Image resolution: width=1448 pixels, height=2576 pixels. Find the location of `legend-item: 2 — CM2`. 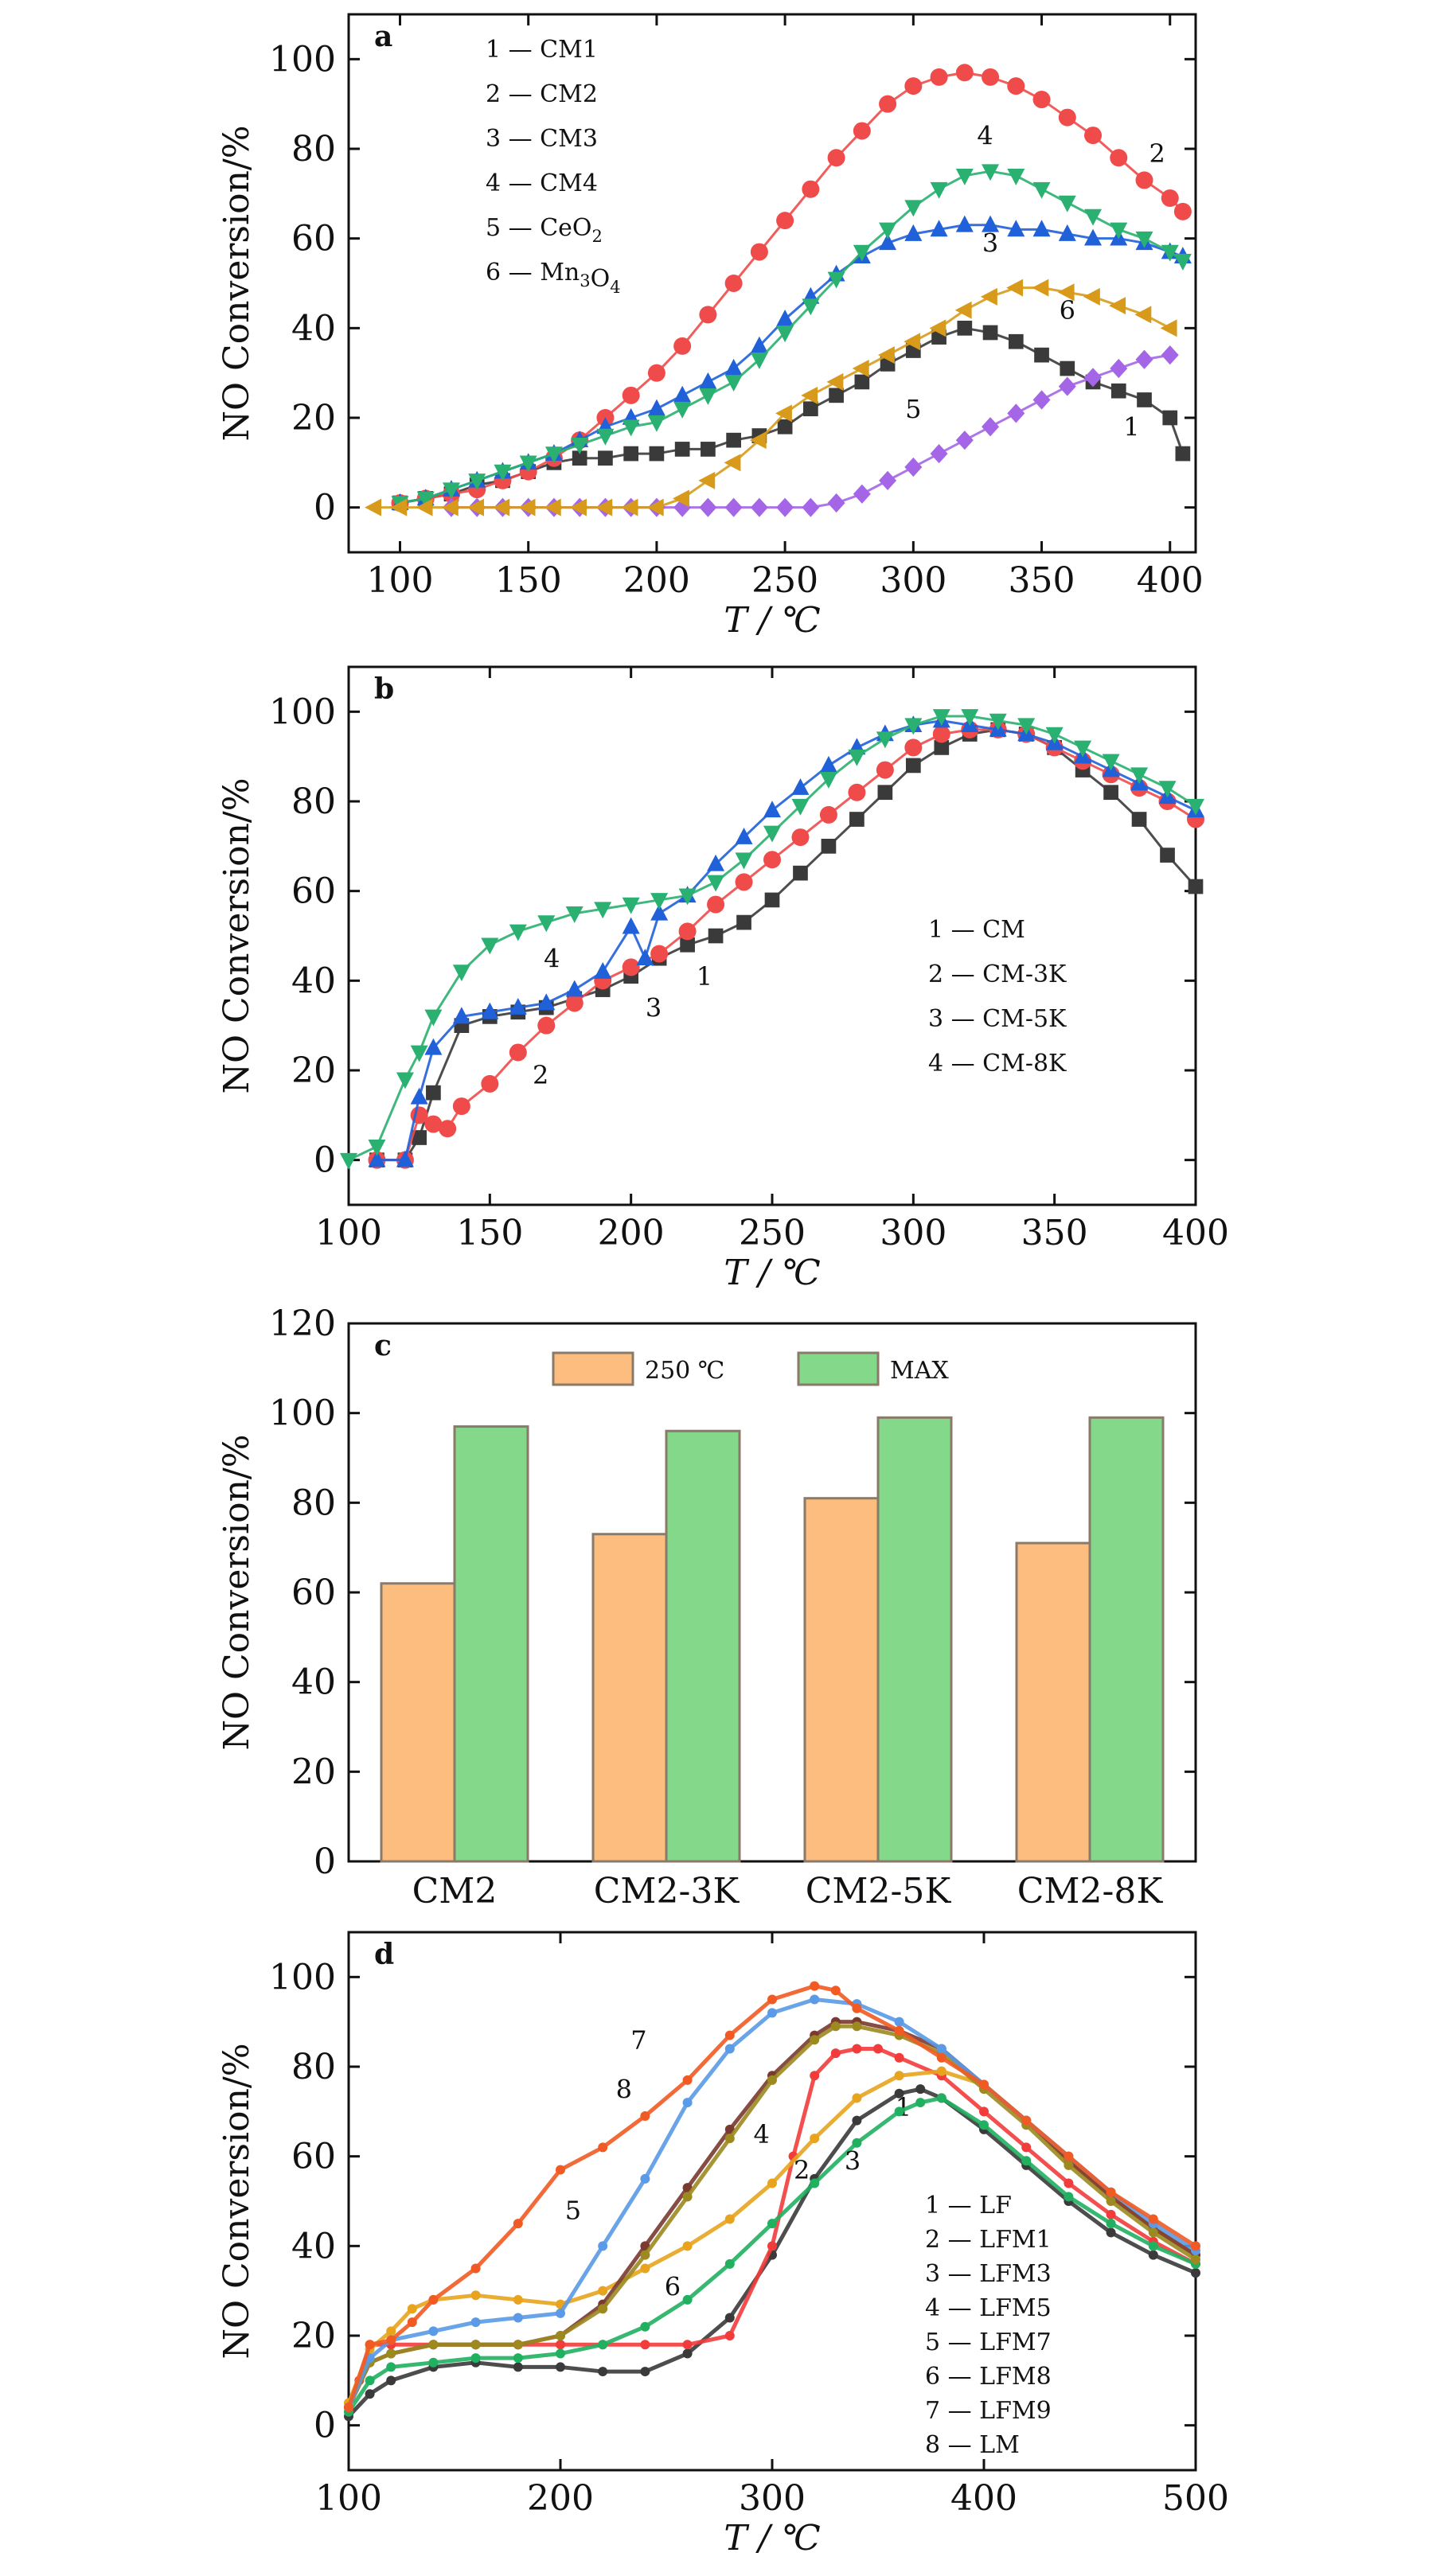

legend-item: 2 — CM2 is located at coordinates (542, 94).